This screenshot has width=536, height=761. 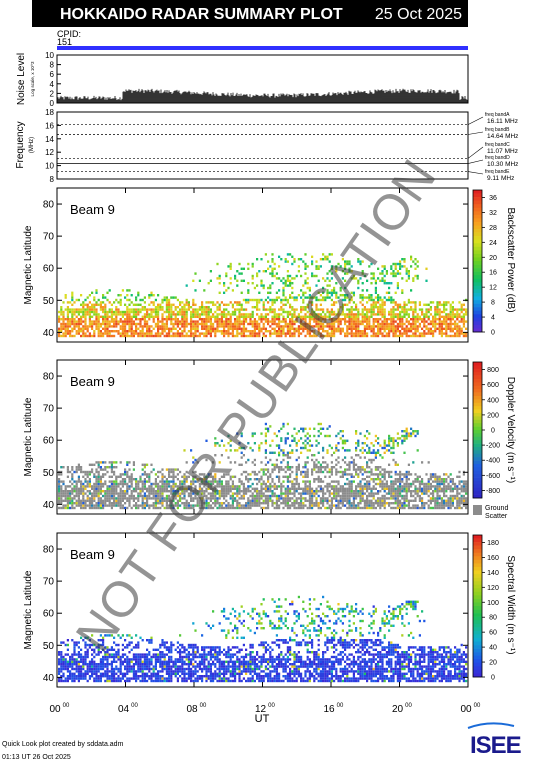 I want to click on panel-ytick-label: 40, so click(x=49, y=333).